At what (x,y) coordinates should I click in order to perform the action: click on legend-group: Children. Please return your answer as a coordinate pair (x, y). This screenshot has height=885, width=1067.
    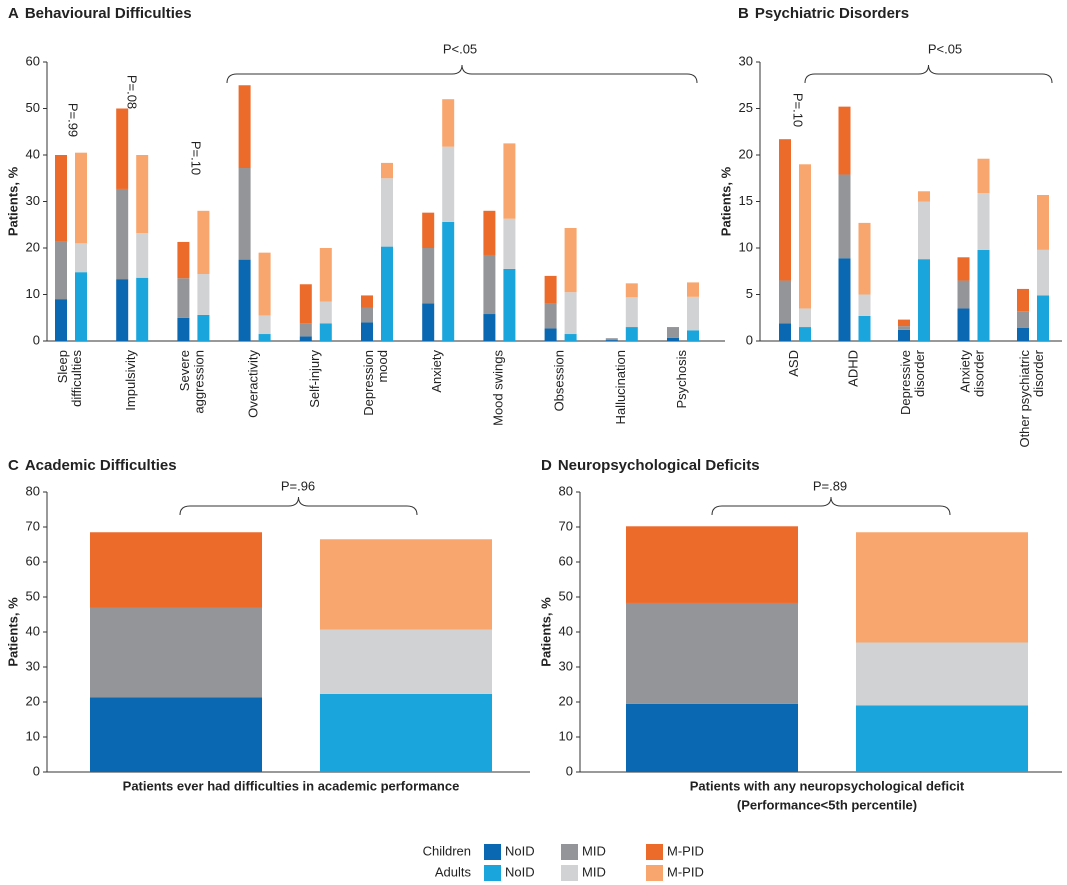
    Looking at the image, I should click on (447, 850).